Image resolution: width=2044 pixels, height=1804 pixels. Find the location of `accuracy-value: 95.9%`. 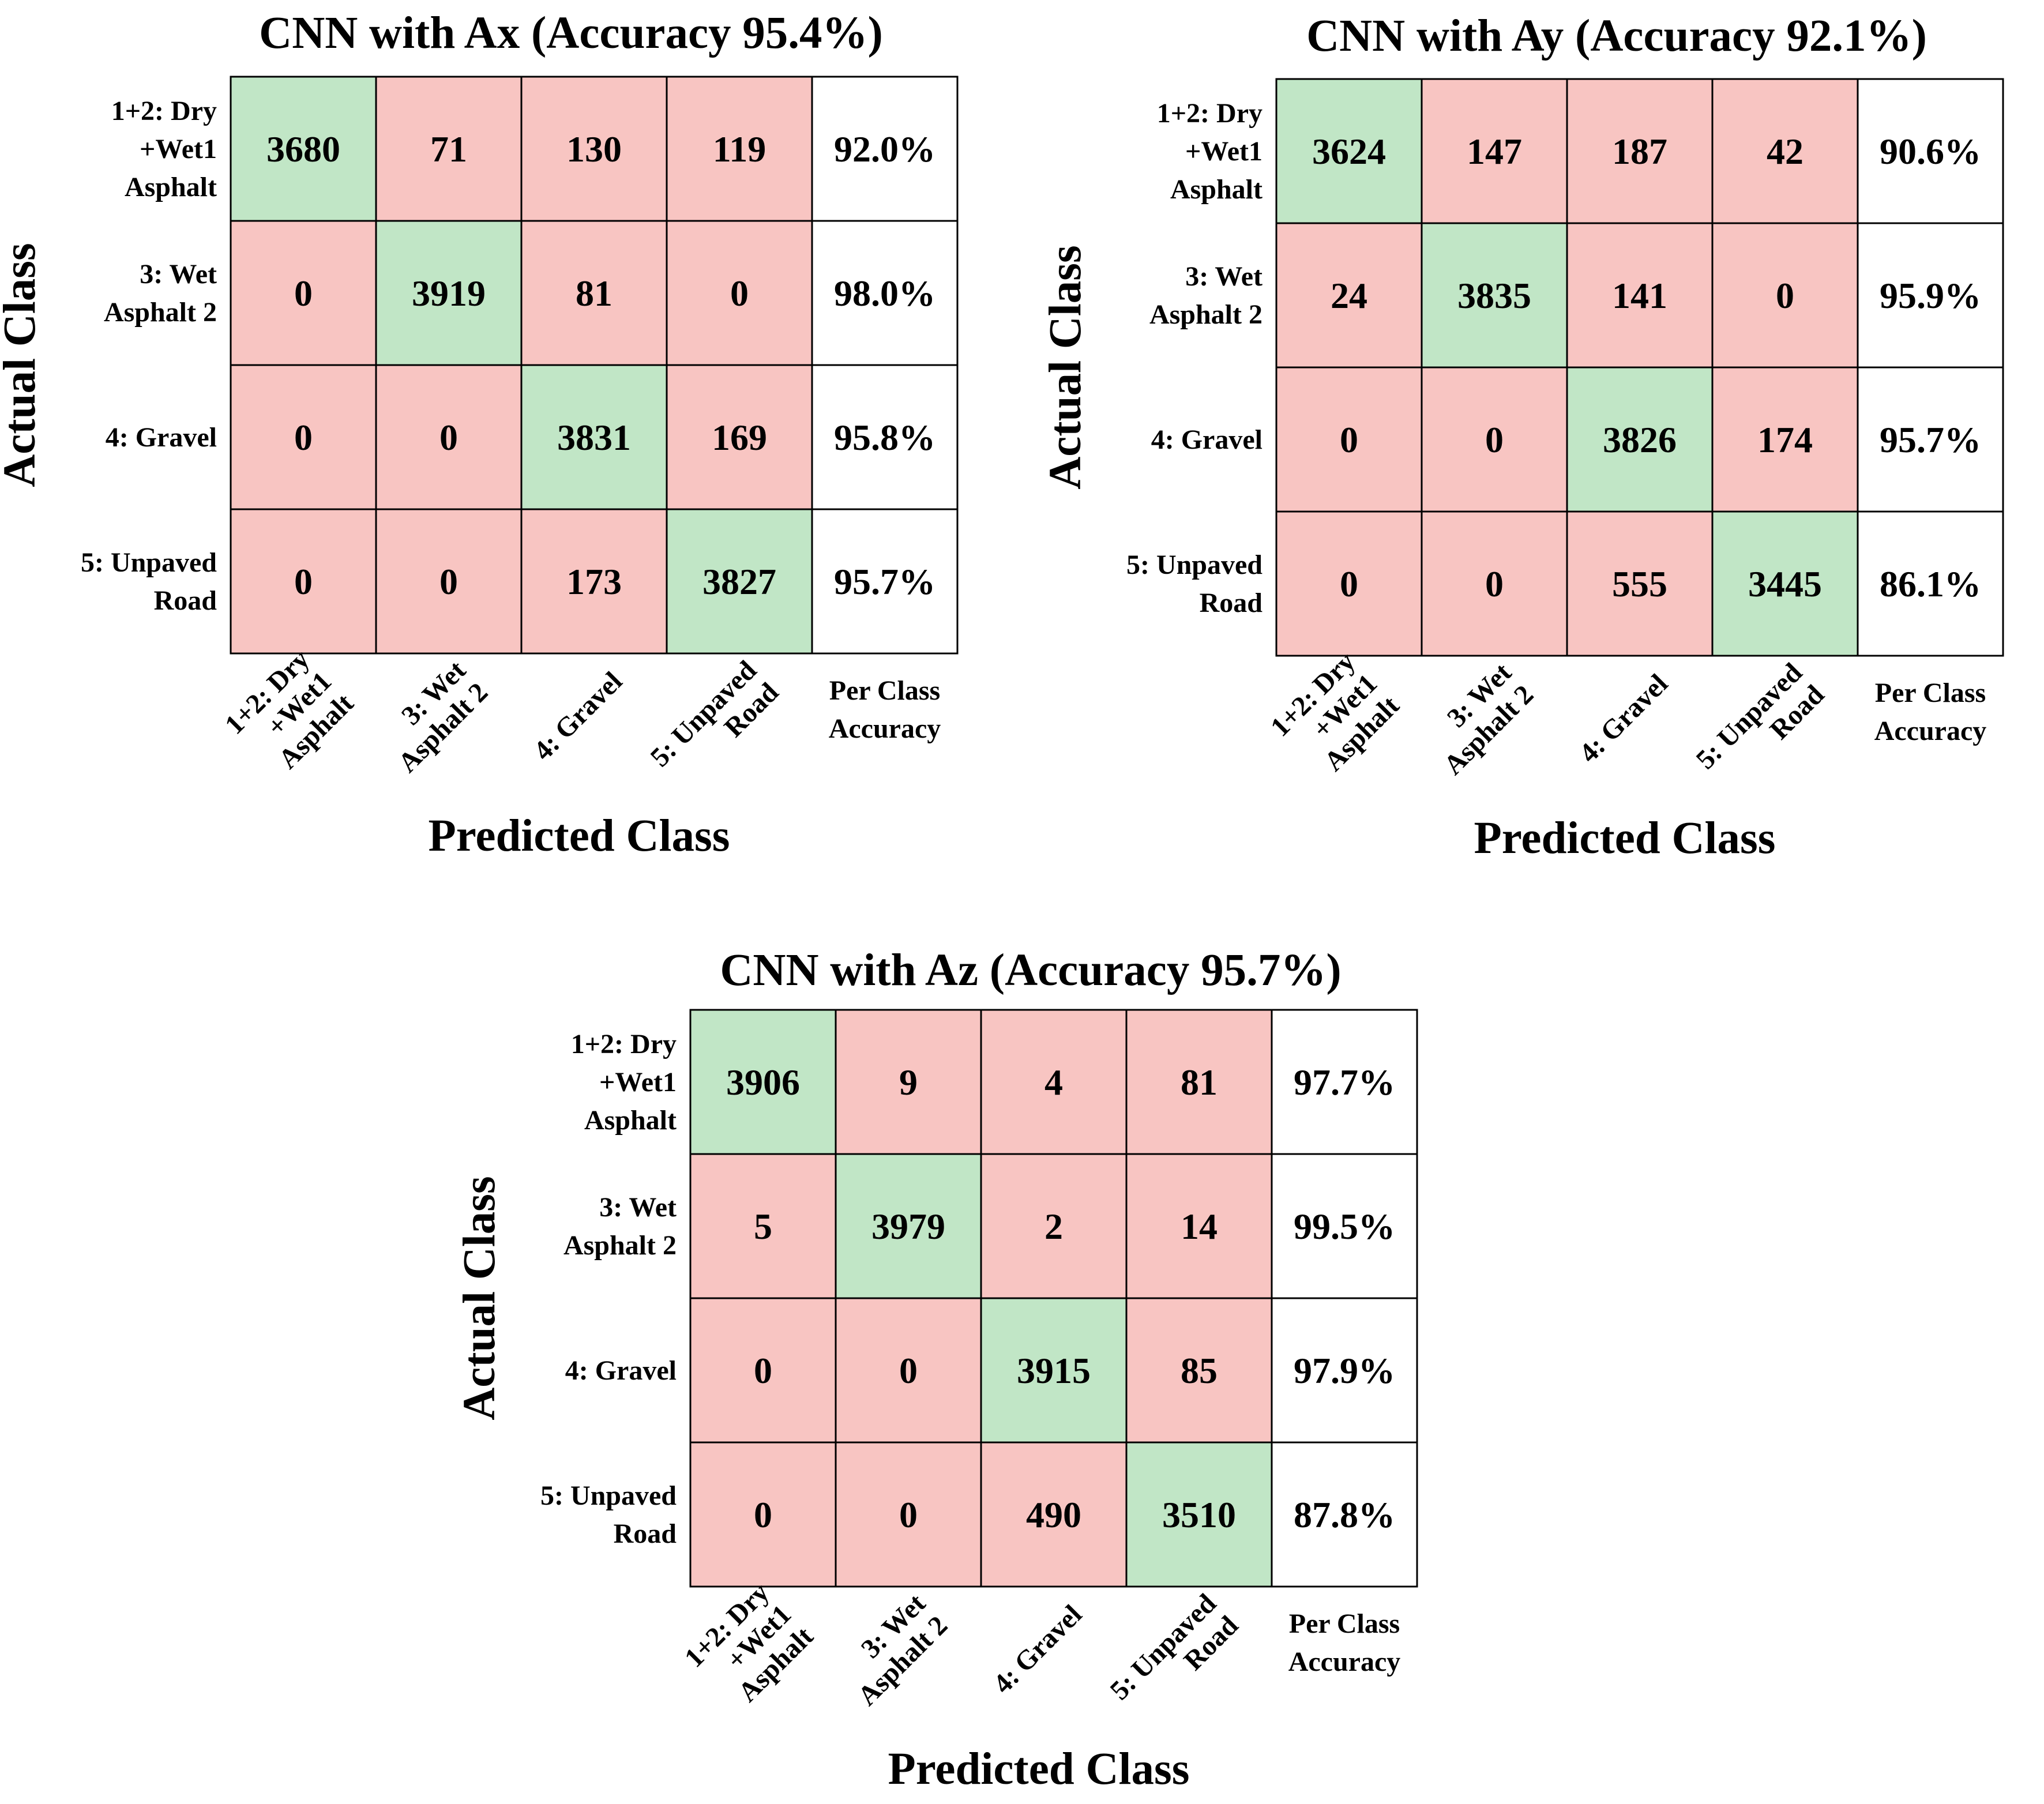

accuracy-value: 95.9% is located at coordinates (1930, 295).